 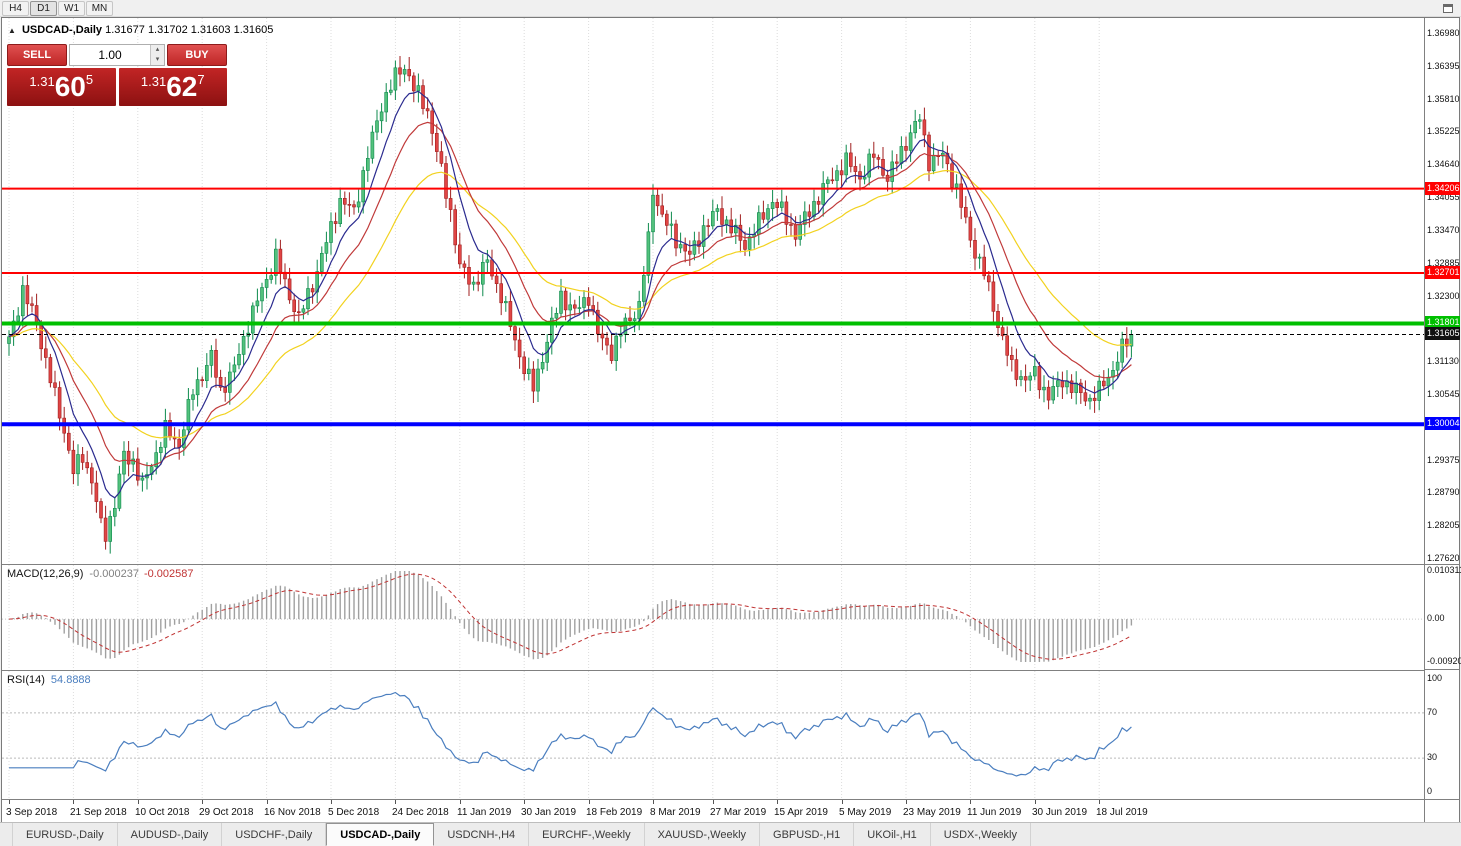 I want to click on time-axis-label: 16 Nov 2018, so click(x=292, y=812).